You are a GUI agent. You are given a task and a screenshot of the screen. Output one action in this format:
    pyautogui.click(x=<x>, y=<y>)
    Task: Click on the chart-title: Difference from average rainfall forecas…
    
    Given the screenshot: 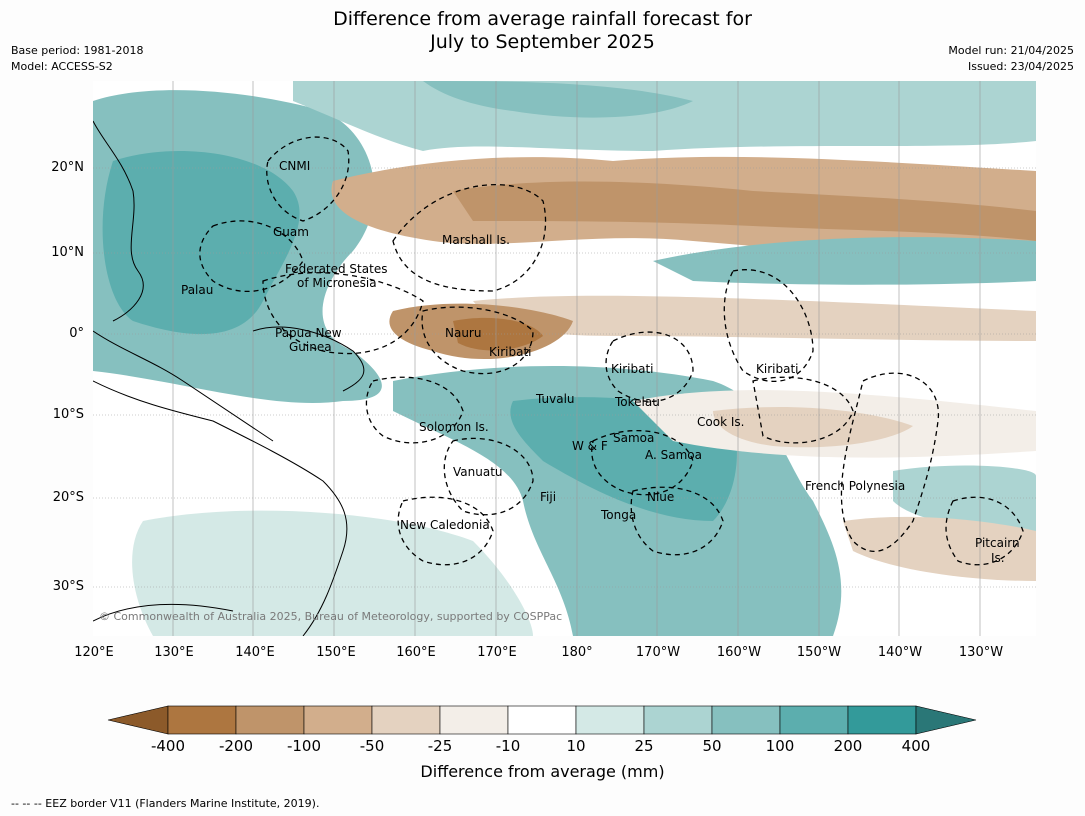 What is the action you would take?
    pyautogui.click(x=542, y=31)
    